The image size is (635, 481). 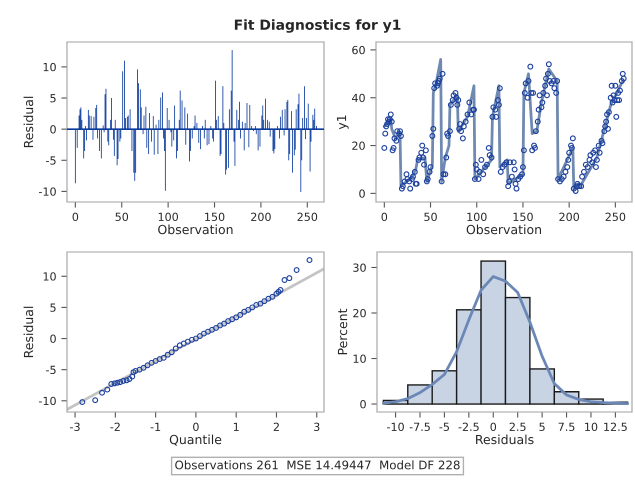 I want to click on x-tick-label: -3, so click(x=75, y=427).